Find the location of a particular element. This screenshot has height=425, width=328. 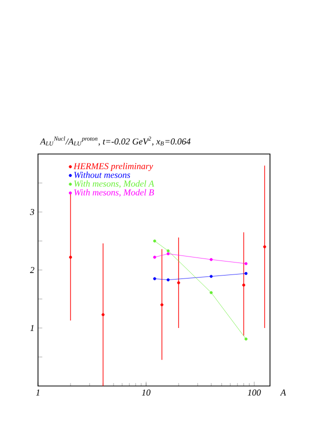

x-tick-label: 10 is located at coordinates (146, 393).